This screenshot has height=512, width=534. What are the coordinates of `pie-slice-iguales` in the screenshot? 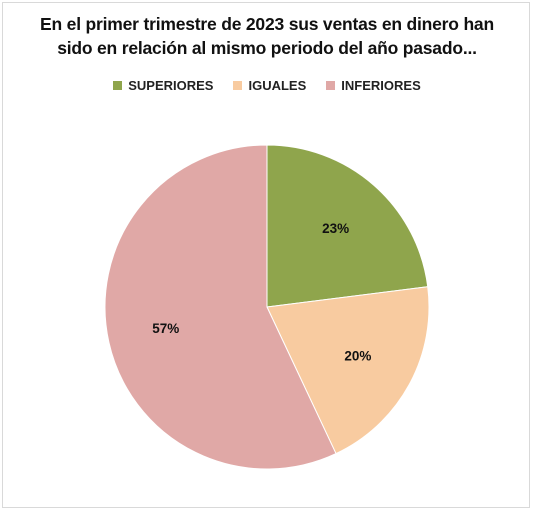 It's located at (348, 370).